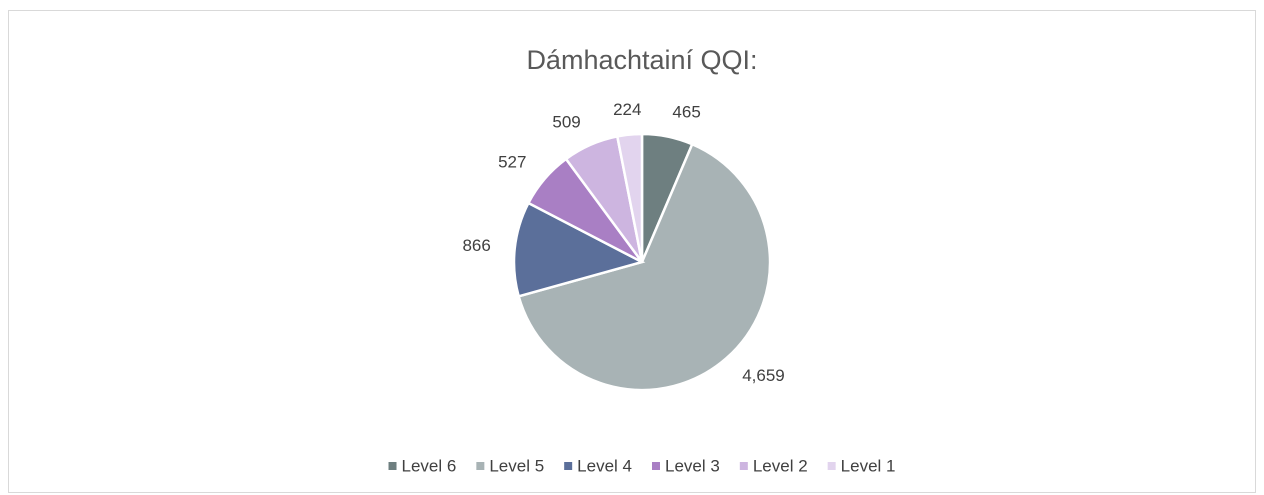  Describe the element at coordinates (516, 465) in the screenshot. I see `legend-label: Level 5` at that location.